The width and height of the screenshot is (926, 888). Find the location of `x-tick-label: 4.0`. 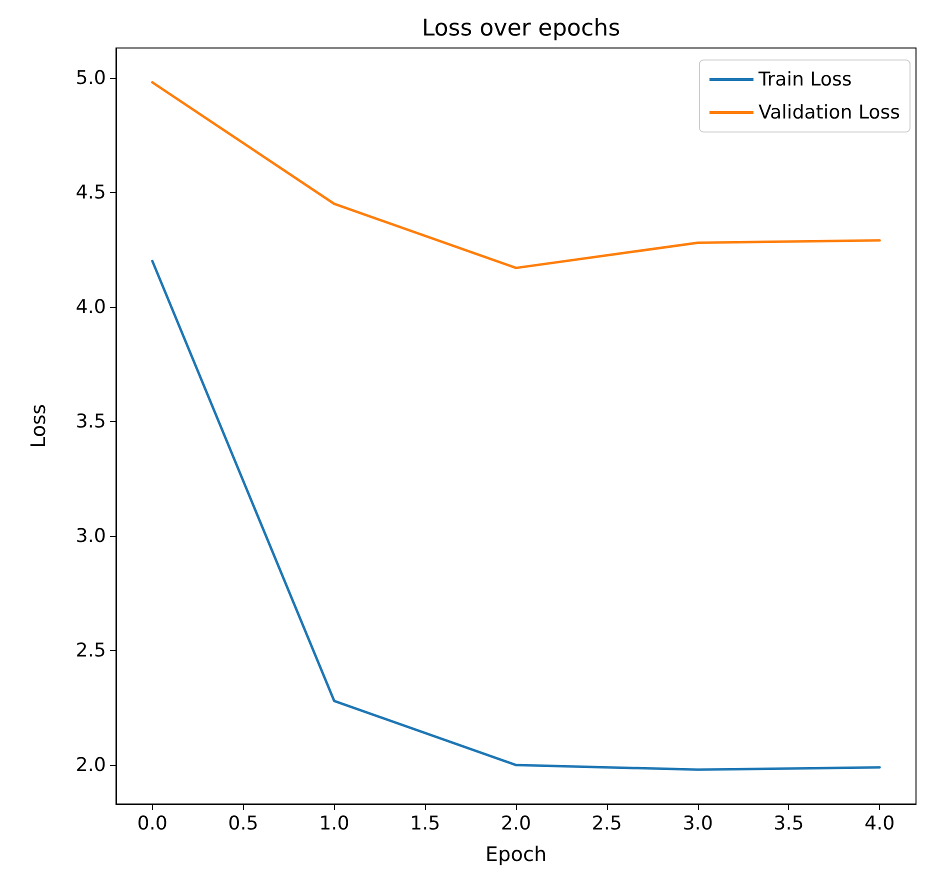

x-tick-label: 4.0 is located at coordinates (879, 823).